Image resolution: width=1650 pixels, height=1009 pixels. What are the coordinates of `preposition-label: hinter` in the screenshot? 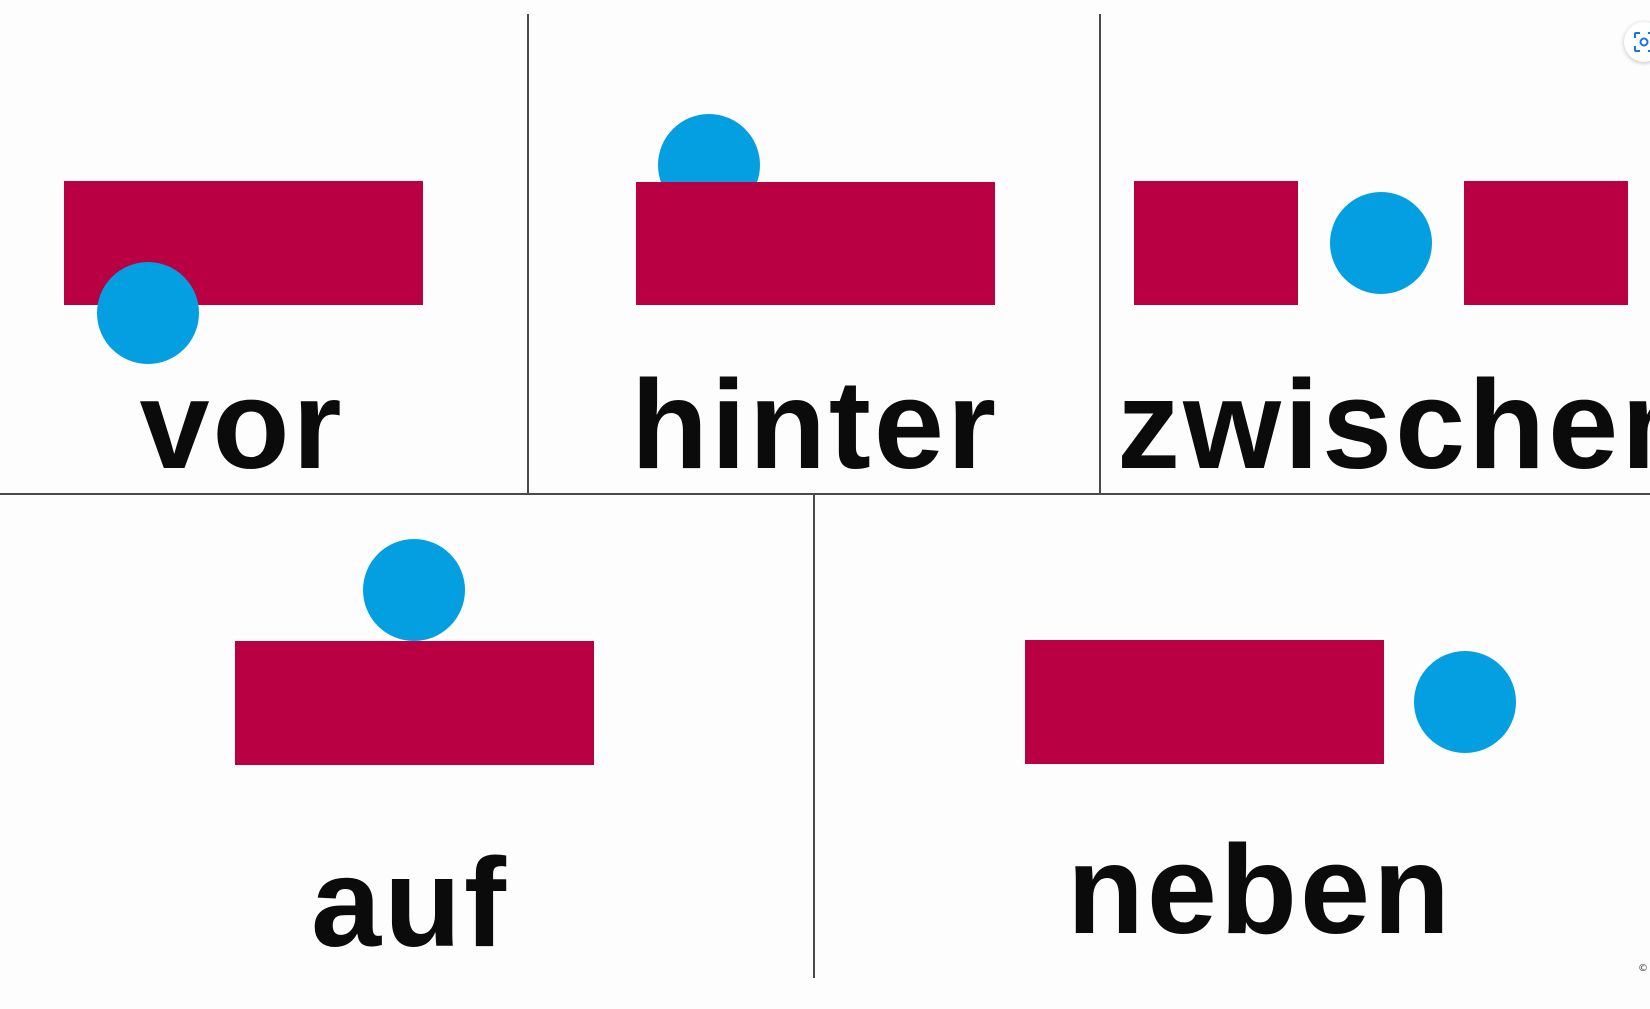 It's located at (814, 424).